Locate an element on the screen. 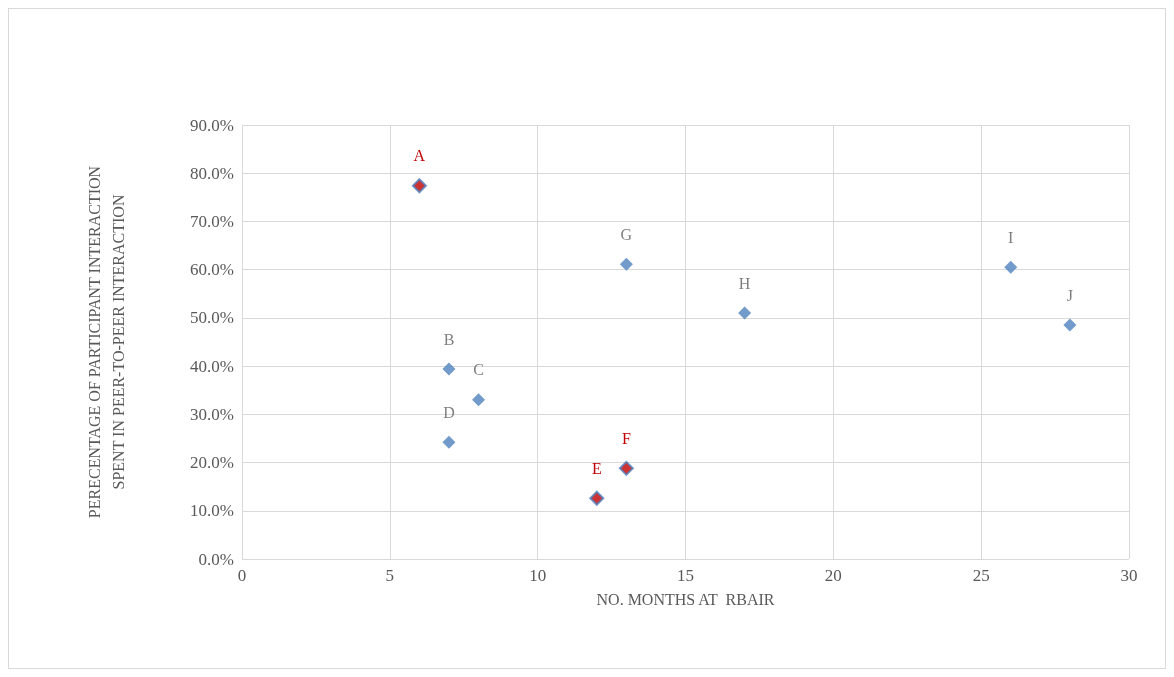  annotation: J is located at coordinates (1069, 295).